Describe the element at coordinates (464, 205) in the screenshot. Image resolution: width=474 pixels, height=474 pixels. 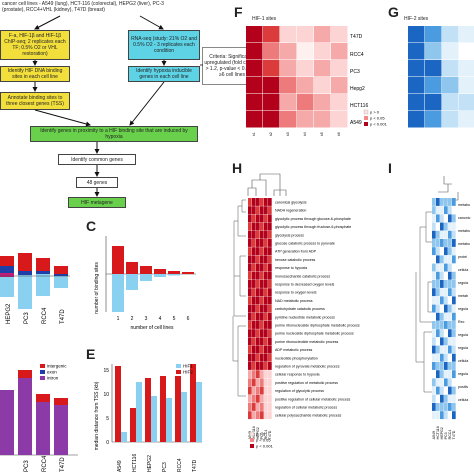
I see `panel-i-label: metabo` at that location.